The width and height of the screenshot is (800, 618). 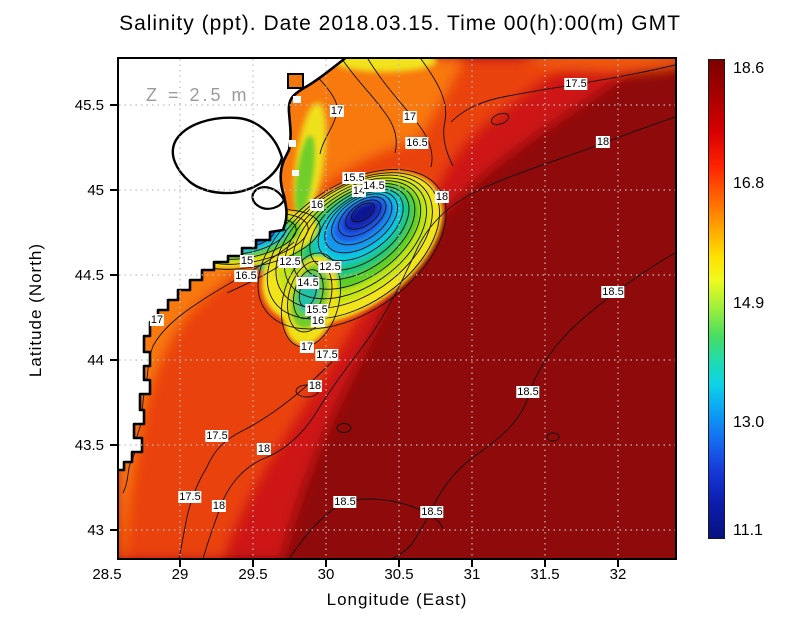 What do you see at coordinates (198, 95) in the screenshot?
I see `depth-annotation: Z = 2.5 m` at bounding box center [198, 95].